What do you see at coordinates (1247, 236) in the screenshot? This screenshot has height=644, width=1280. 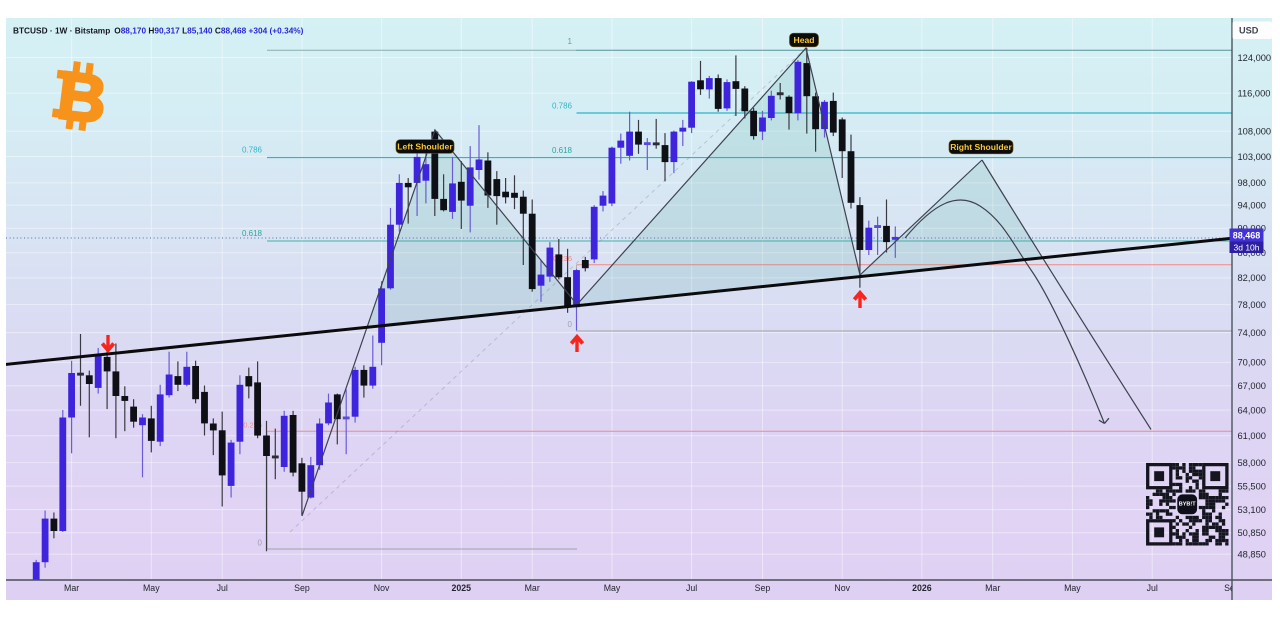 I see `svg-text: 88,468` at bounding box center [1247, 236].